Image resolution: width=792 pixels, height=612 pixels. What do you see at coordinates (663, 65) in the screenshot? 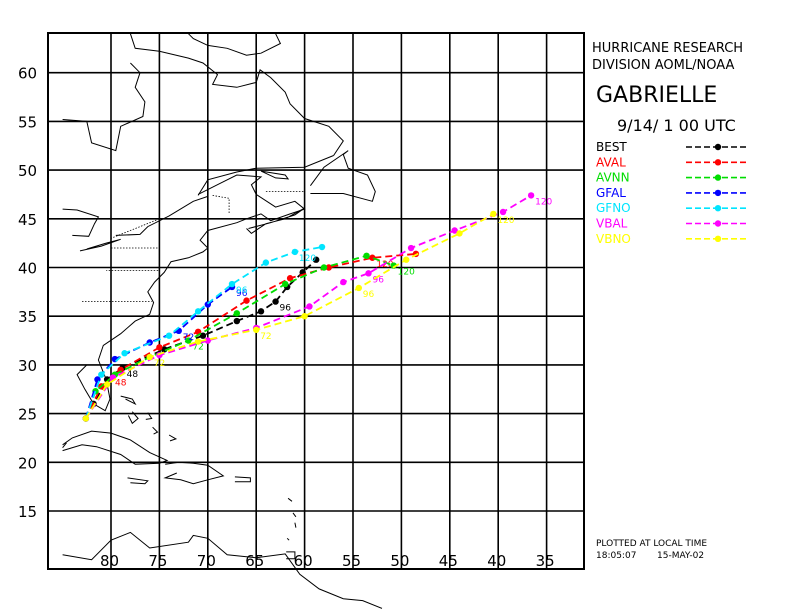
I see `org-line2: DIVISION AOML/NOAA` at bounding box center [663, 65].